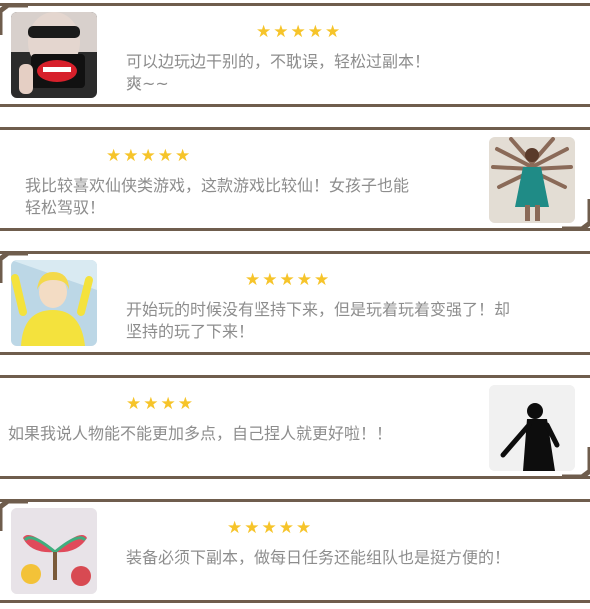 The height and width of the screenshot is (609, 590). Describe the element at coordinates (318, 320) in the screenshot. I see `review-text: 开始玩的时候没有坚持下来，但是玩着玩着变强了！却 坚持的玩了下来！` at that location.